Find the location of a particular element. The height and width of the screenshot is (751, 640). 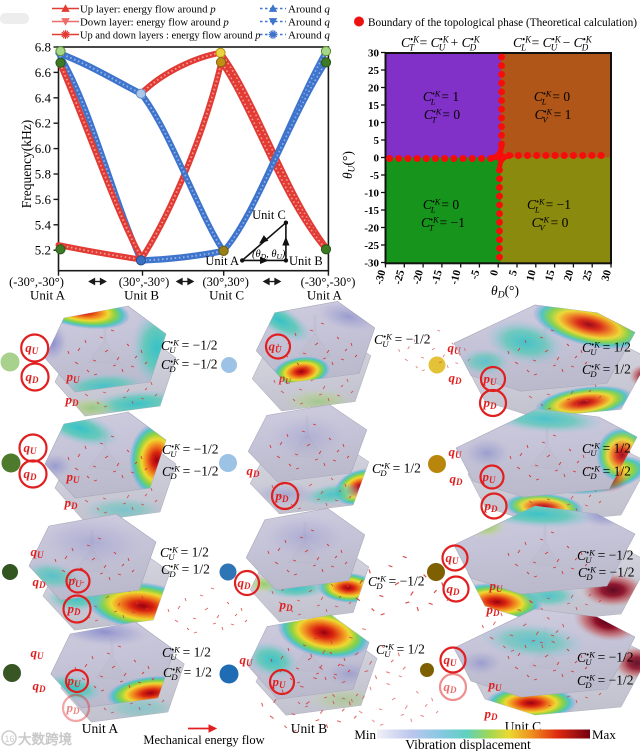

svg-text:C•KV= 0: C•K V = 0 is located at coordinates (550, 224).